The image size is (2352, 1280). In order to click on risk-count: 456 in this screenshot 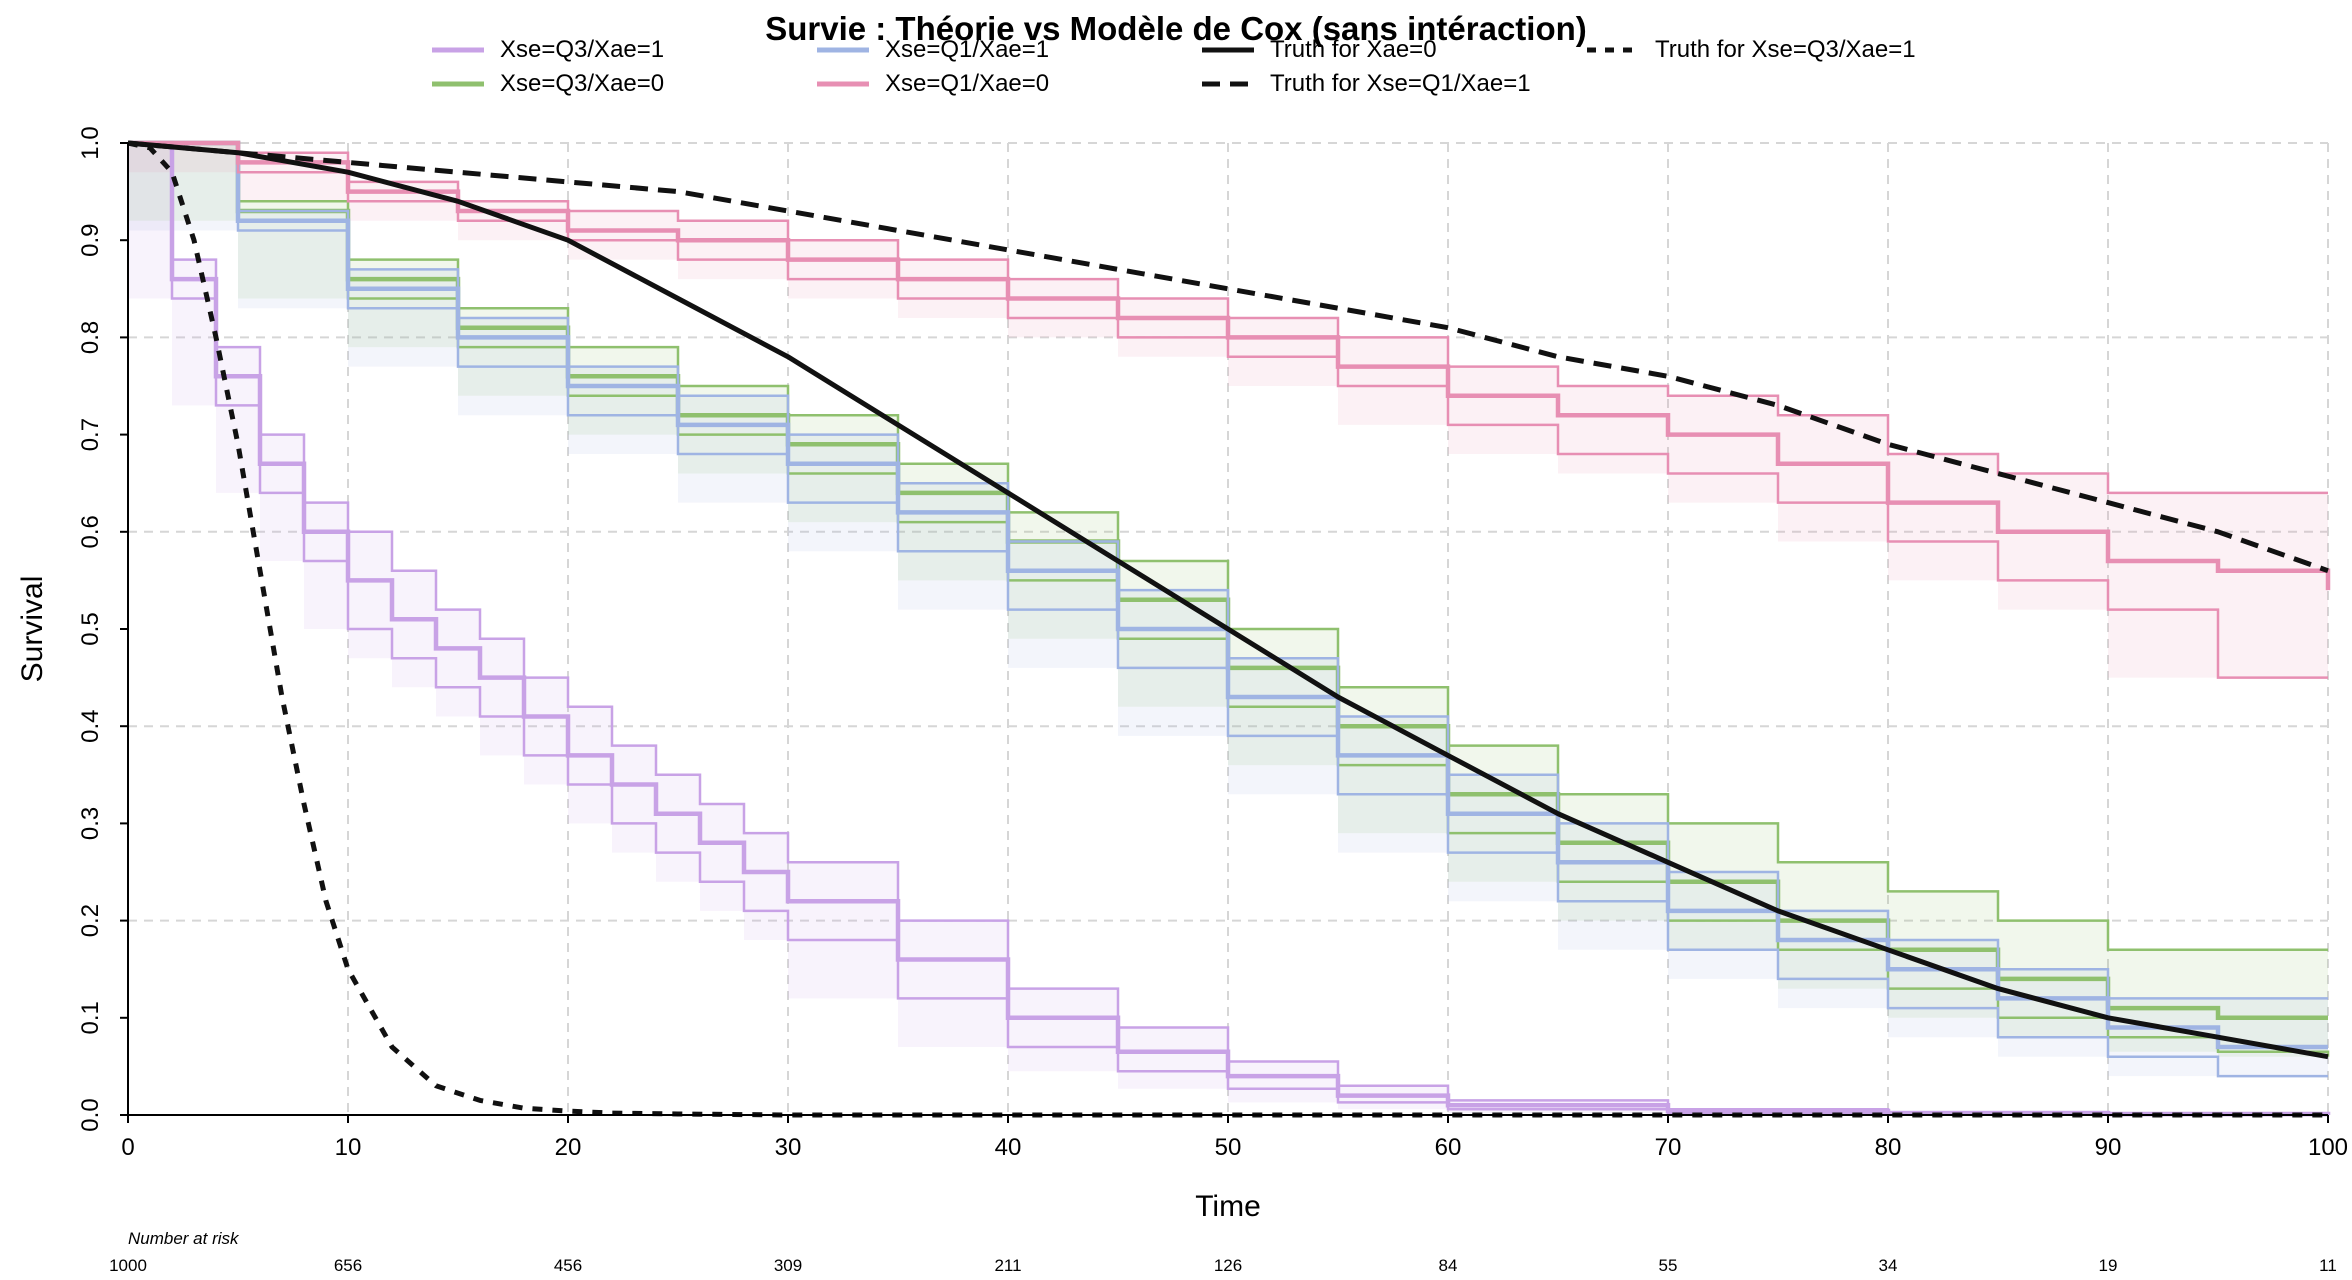, I will do `click(568, 1265)`.